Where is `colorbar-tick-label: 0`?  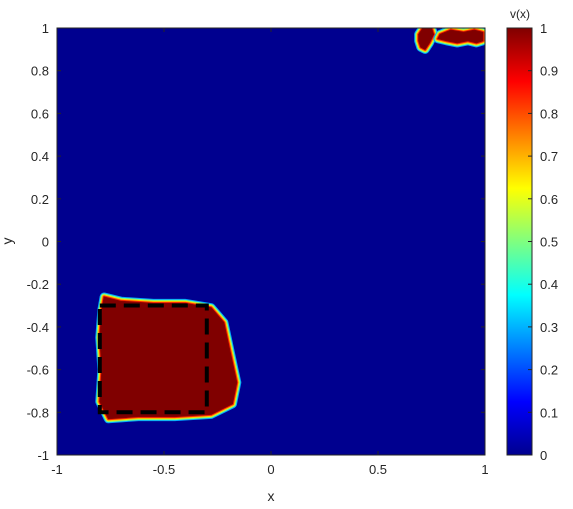 colorbar-tick-label: 0 is located at coordinates (543, 455).